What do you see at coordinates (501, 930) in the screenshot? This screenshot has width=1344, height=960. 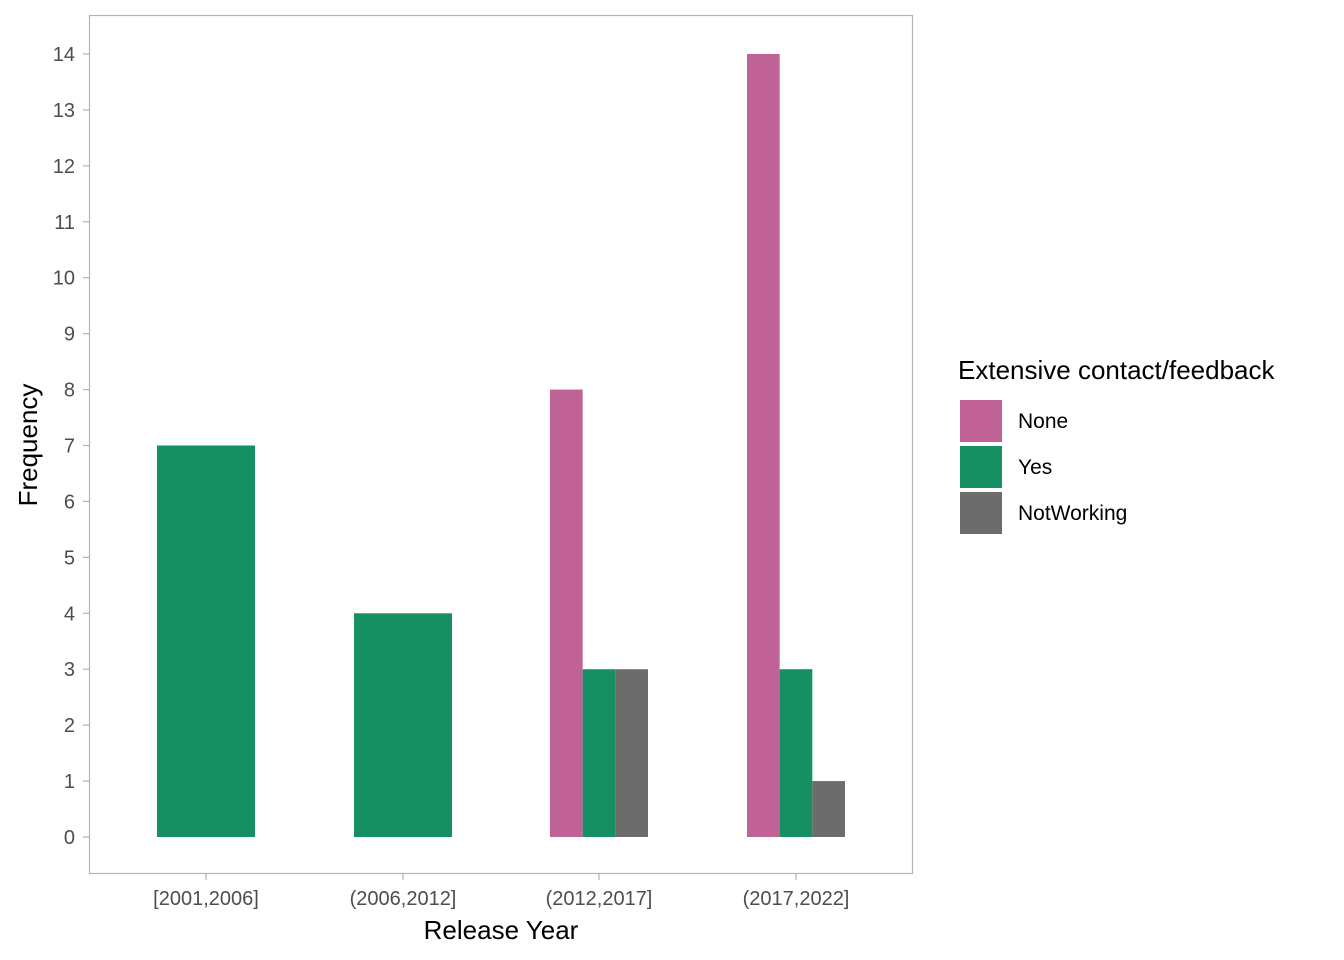 I see `x-axis-title: Release Year` at bounding box center [501, 930].